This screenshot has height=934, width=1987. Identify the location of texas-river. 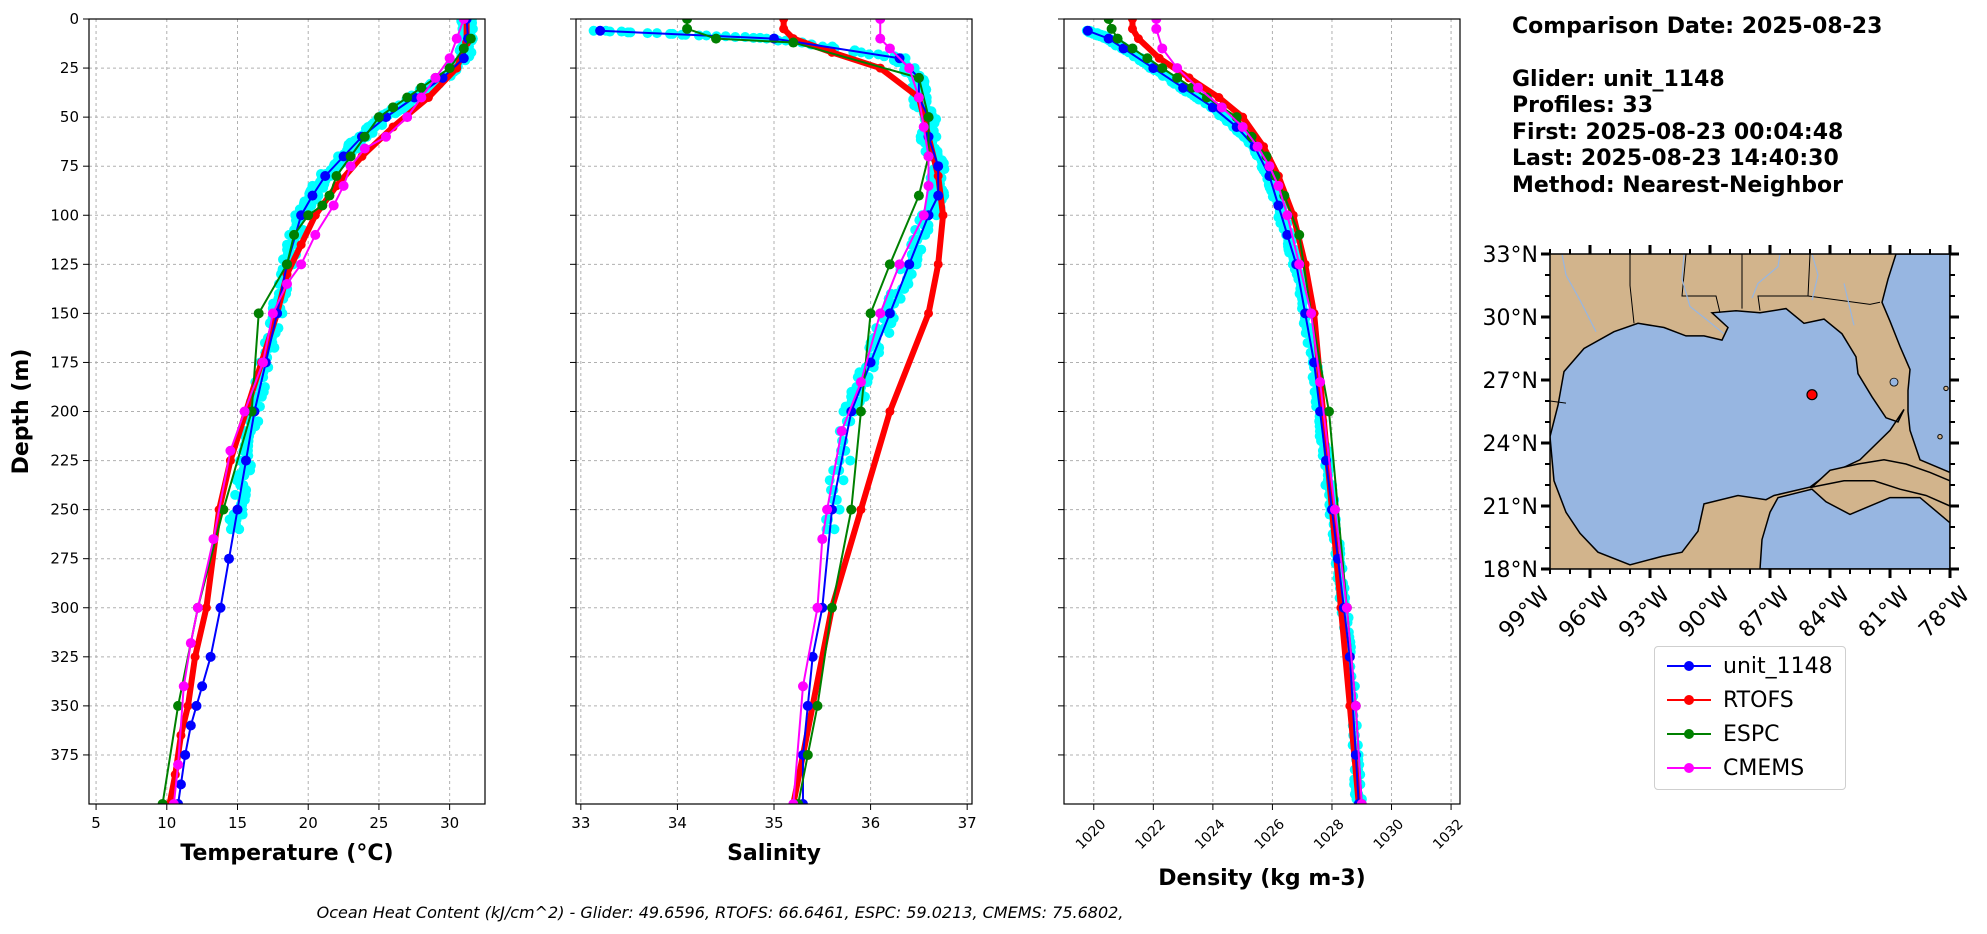
(1579, 293).